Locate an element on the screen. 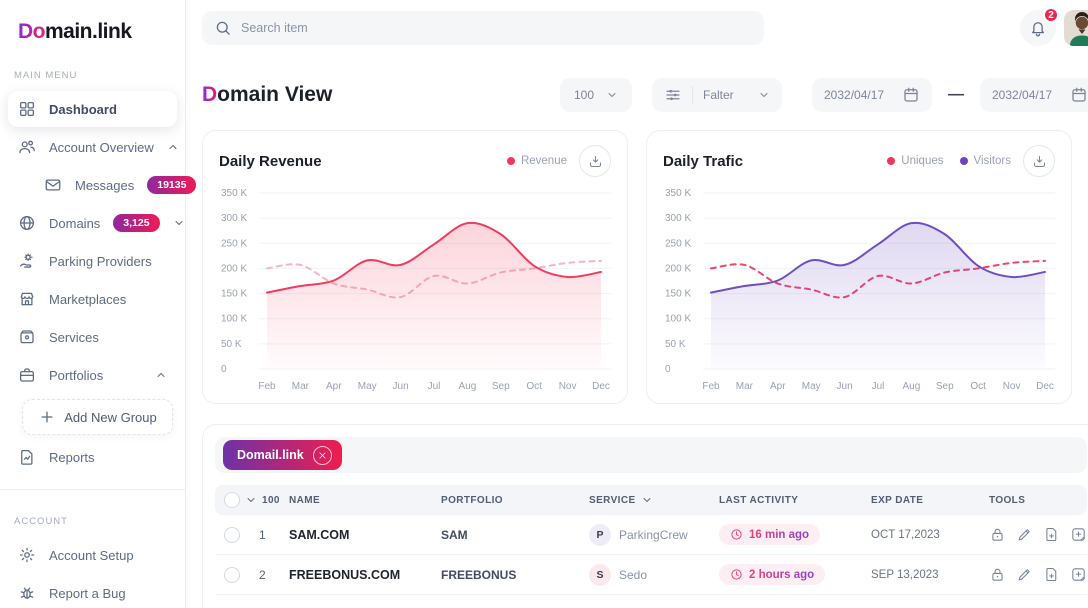  gear-icon is located at coordinates (27, 555).